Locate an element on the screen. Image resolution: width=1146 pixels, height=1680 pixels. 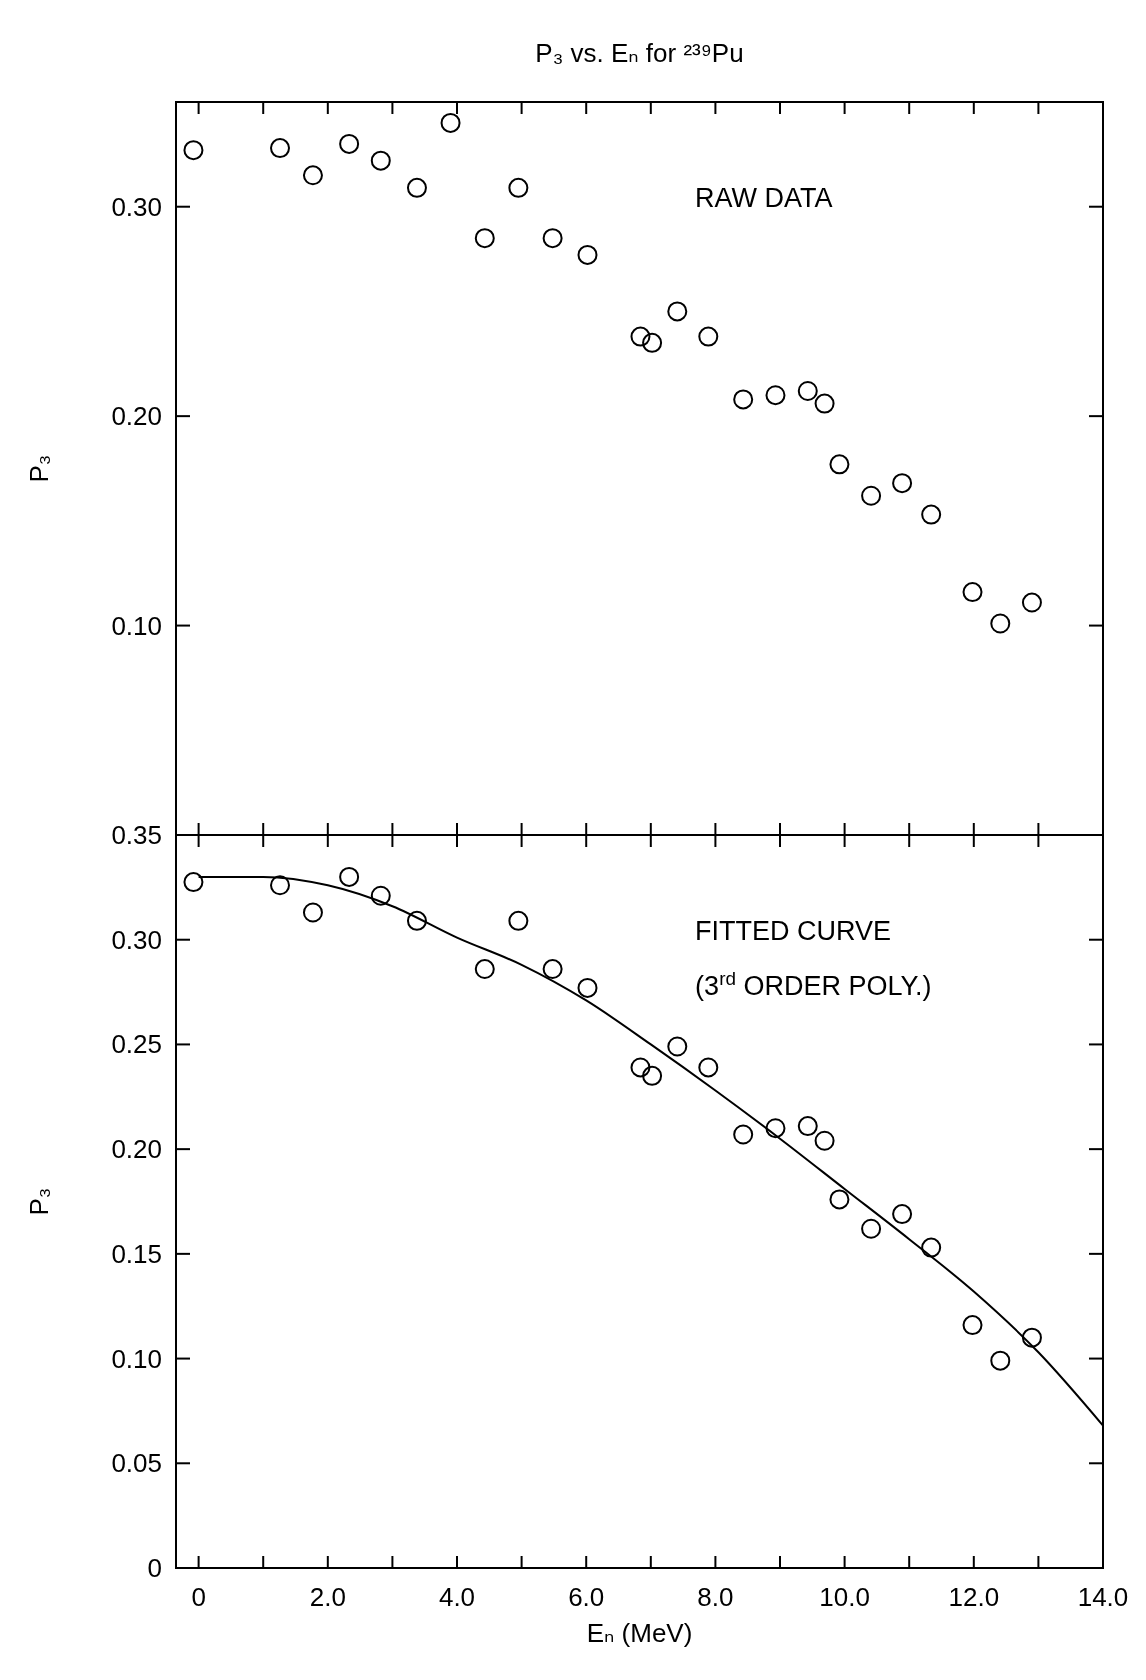
x-axis-title: Eₙ (MeV) is located at coordinates (639, 1633).